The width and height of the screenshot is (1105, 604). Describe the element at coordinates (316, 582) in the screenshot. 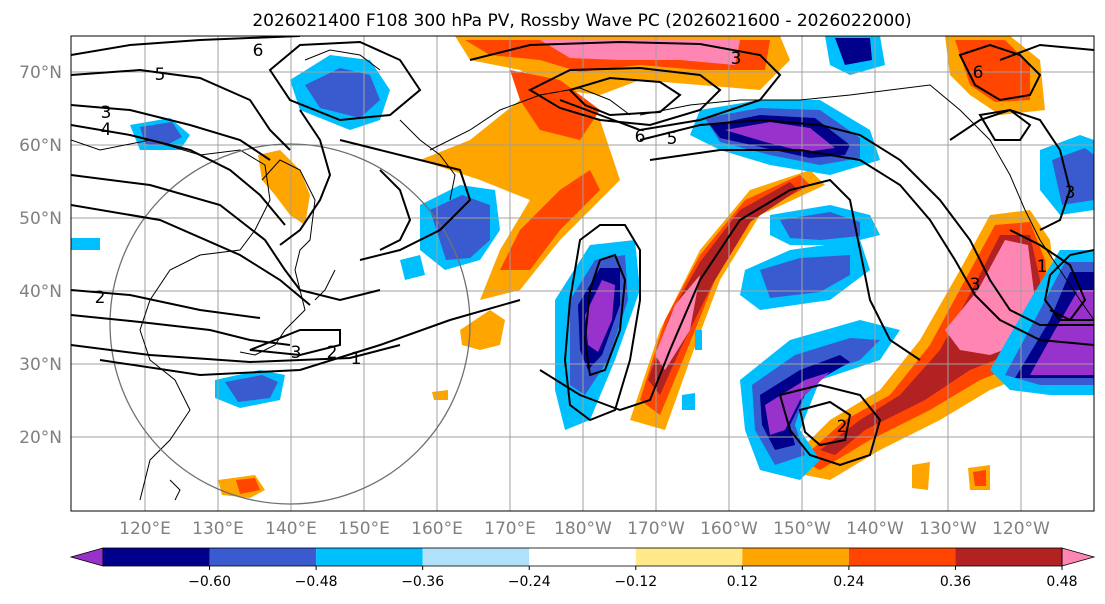

I see `colorbar-tick-label: −0.48` at that location.